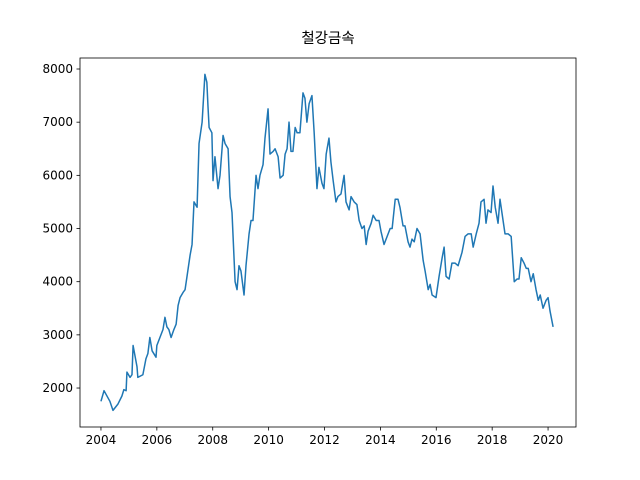 The width and height of the screenshot is (640, 480). Describe the element at coordinates (324, 440) in the screenshot. I see `x-tick-label: 2012` at that location.